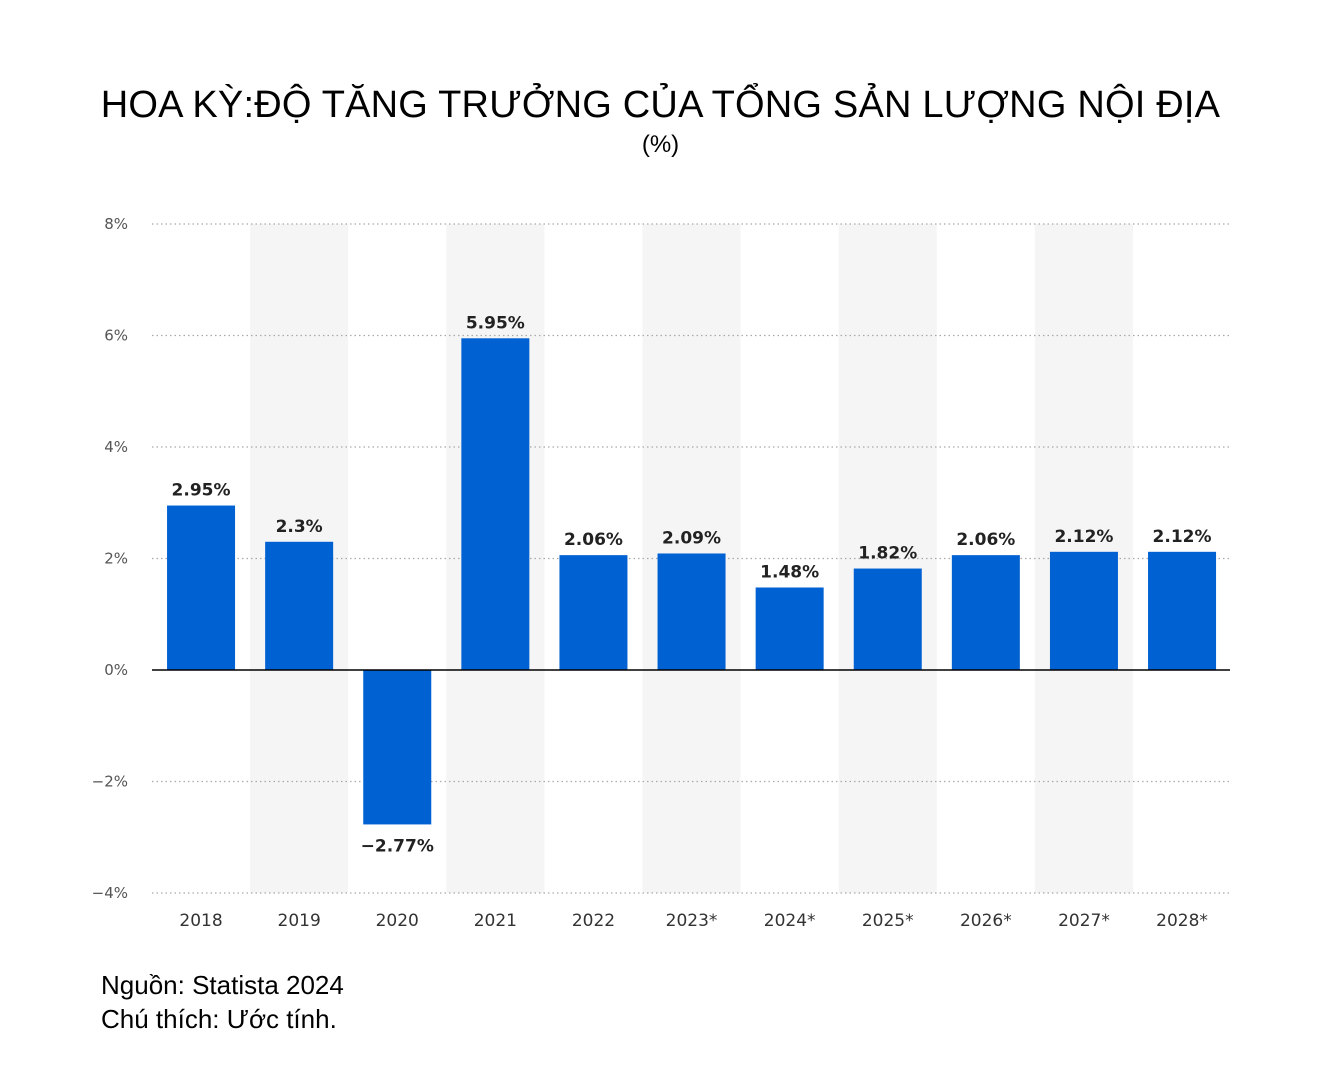 The height and width of the screenshot is (1070, 1321). I want to click on y-tick-label: −2%, so click(110, 782).